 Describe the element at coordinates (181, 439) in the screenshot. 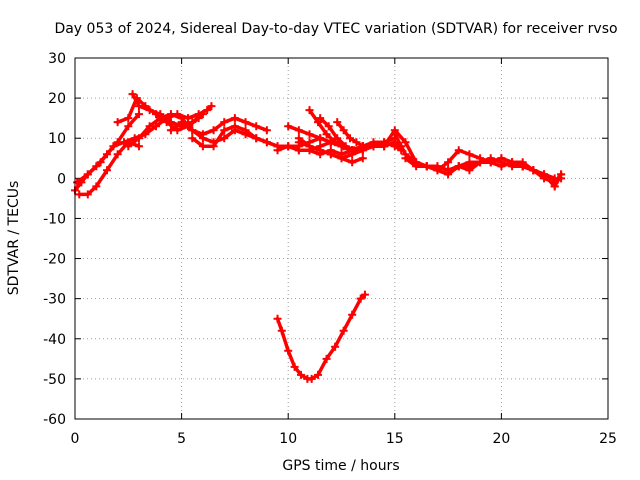

I see `x-tick-label: 5` at that location.